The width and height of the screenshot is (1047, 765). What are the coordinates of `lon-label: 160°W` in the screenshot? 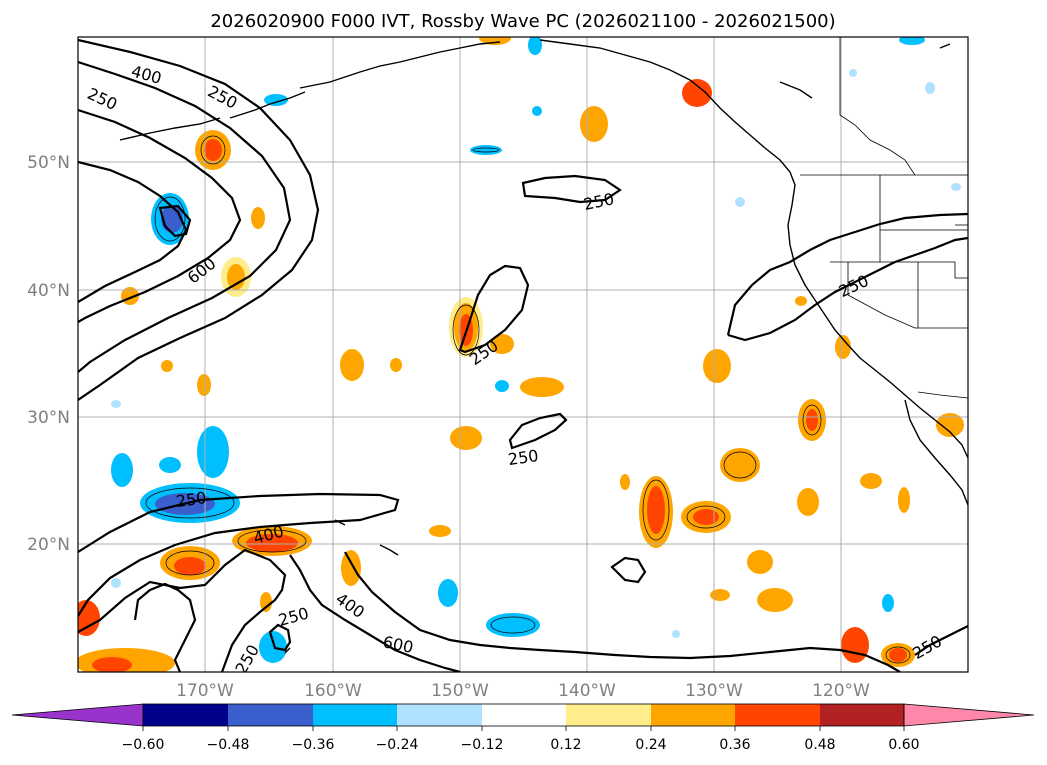 It's located at (333, 691).